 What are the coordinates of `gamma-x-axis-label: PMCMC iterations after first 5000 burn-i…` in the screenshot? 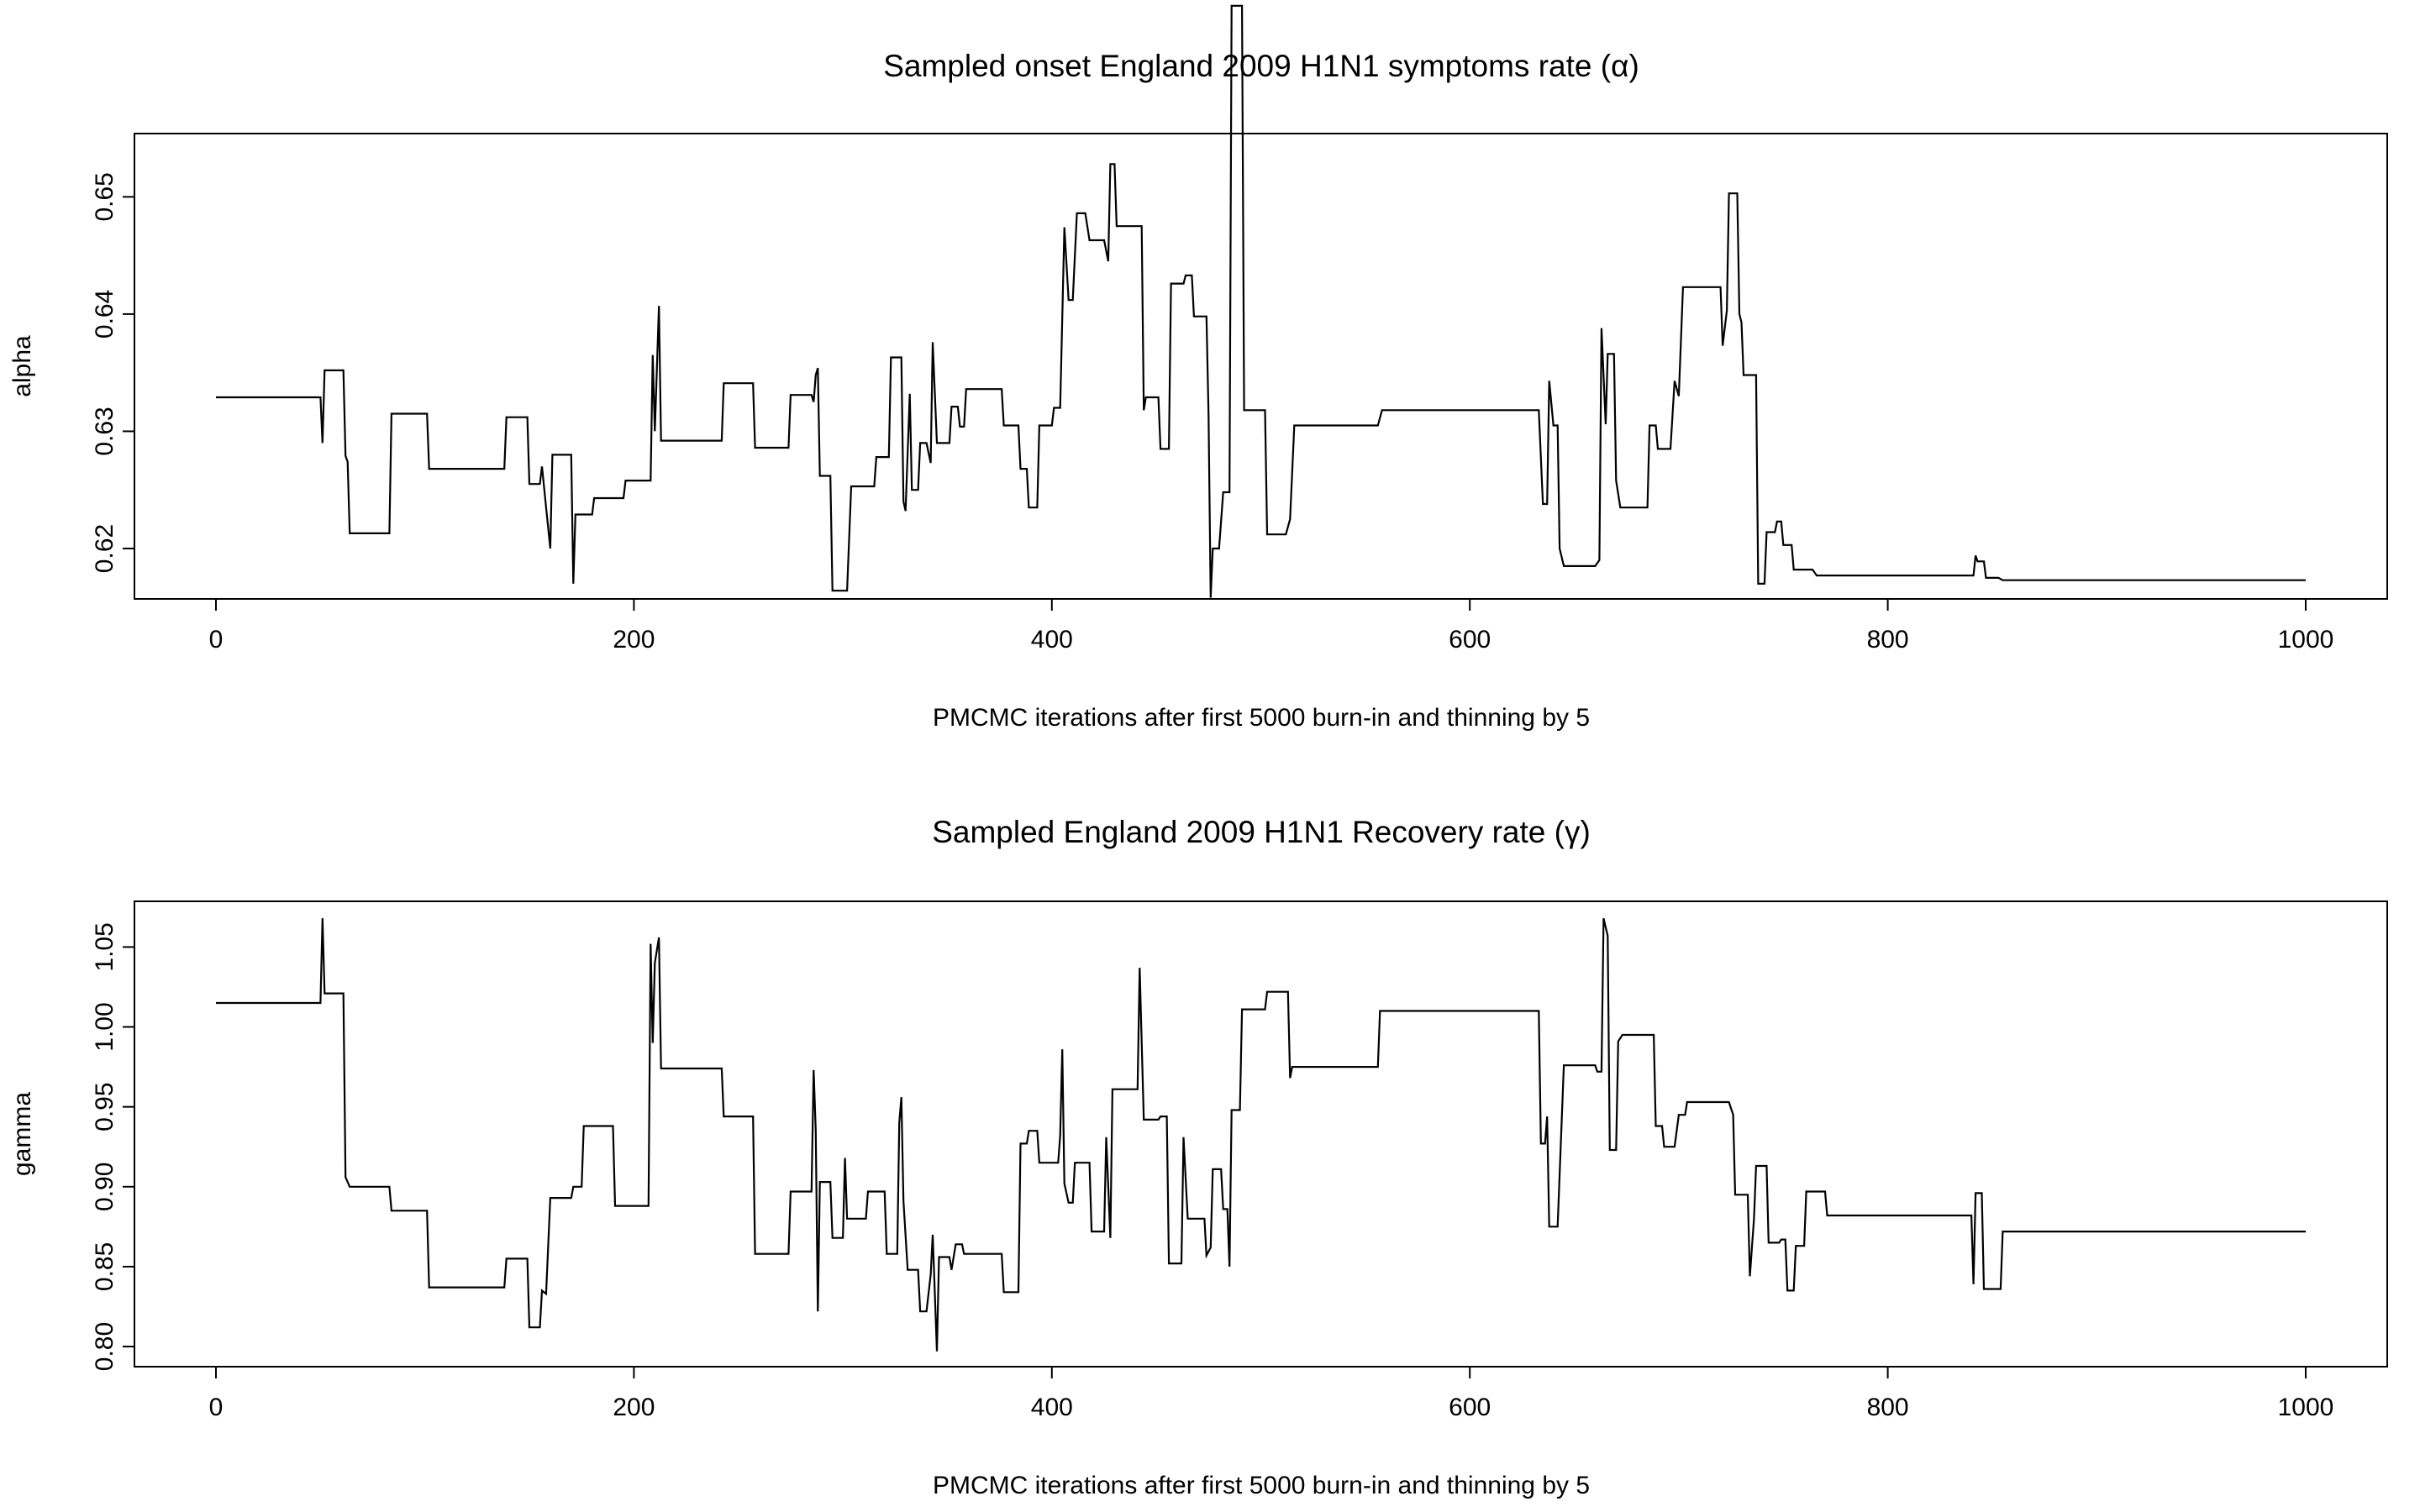 It's located at (1261, 1485).